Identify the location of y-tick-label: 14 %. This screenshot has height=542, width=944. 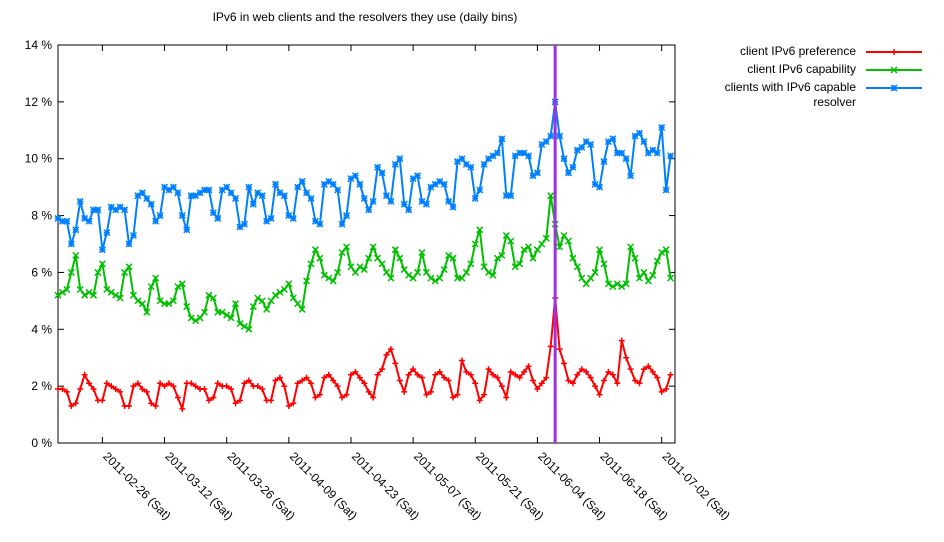
(39, 45).